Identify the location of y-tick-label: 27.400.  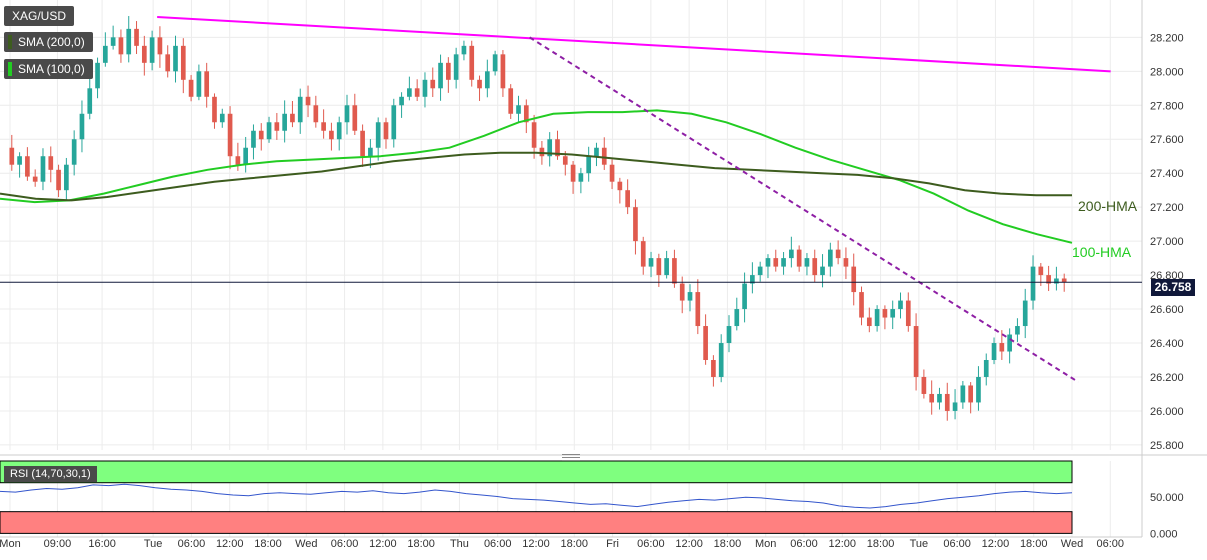
(1167, 174).